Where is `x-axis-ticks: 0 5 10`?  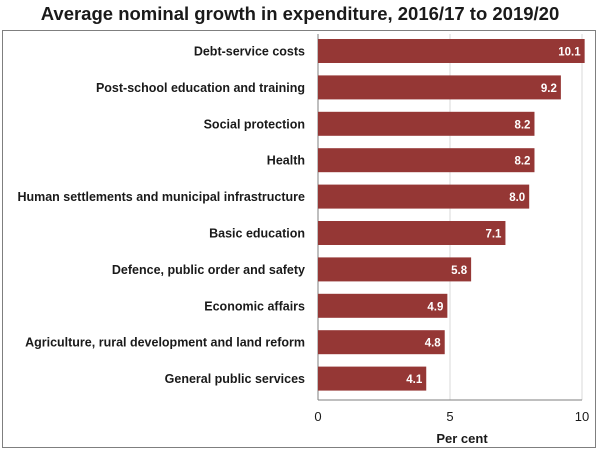
x-axis-ticks: 0 5 10 is located at coordinates (451, 416).